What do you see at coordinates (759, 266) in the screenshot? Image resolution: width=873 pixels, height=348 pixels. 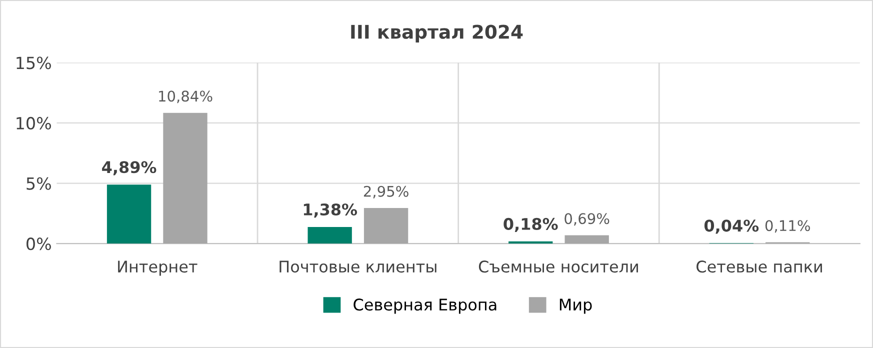 I see `x-tick-label: Сетевые папки` at bounding box center [759, 266].